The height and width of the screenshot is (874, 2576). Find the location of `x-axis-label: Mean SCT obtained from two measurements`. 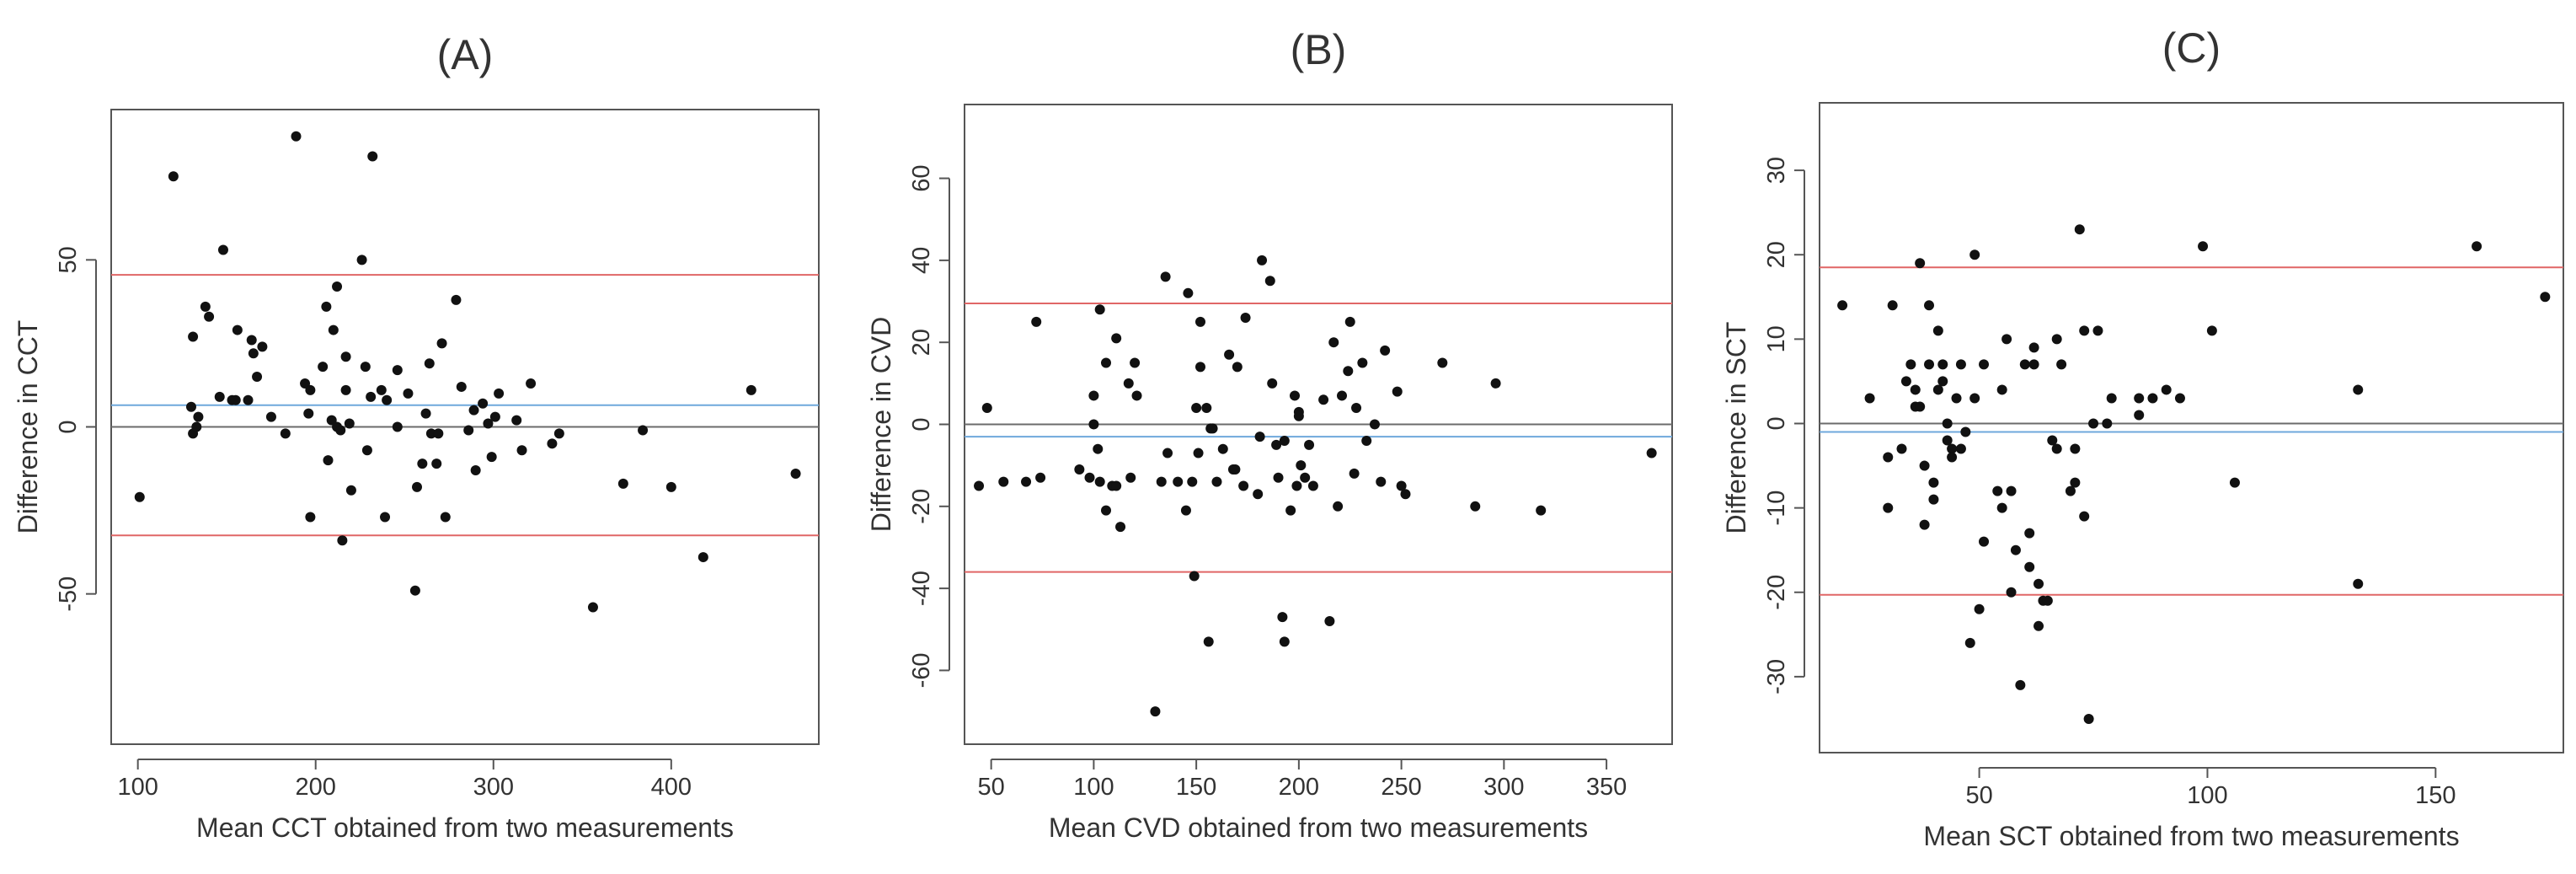

x-axis-label: Mean SCT obtained from two measurements is located at coordinates (2191, 836).